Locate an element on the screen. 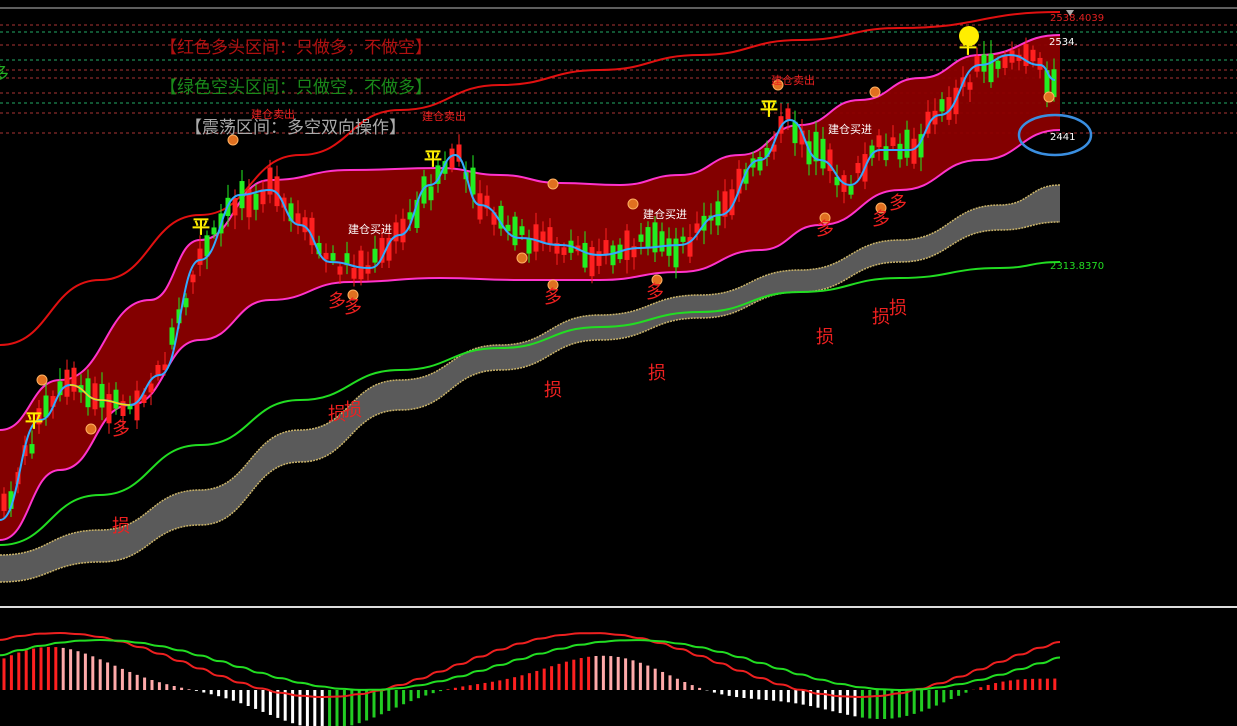 The image size is (1237, 726). price-label: 2538.4039 is located at coordinates (1077, 18).